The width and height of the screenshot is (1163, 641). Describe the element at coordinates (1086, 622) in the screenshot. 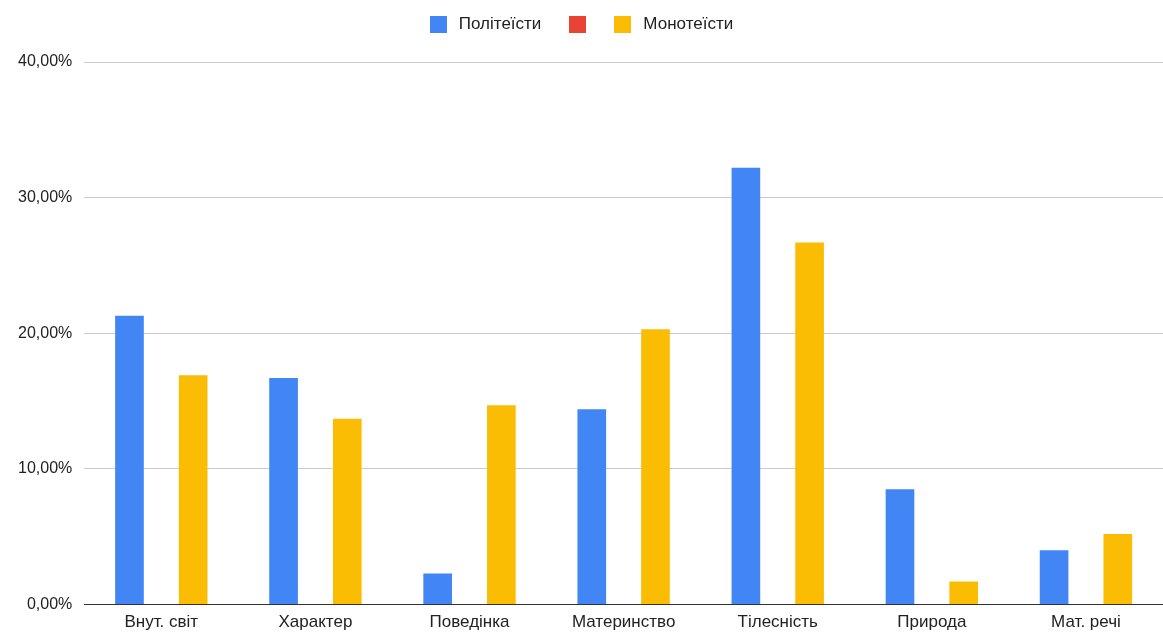

I see `x-tick-label: Мат. речі` at that location.